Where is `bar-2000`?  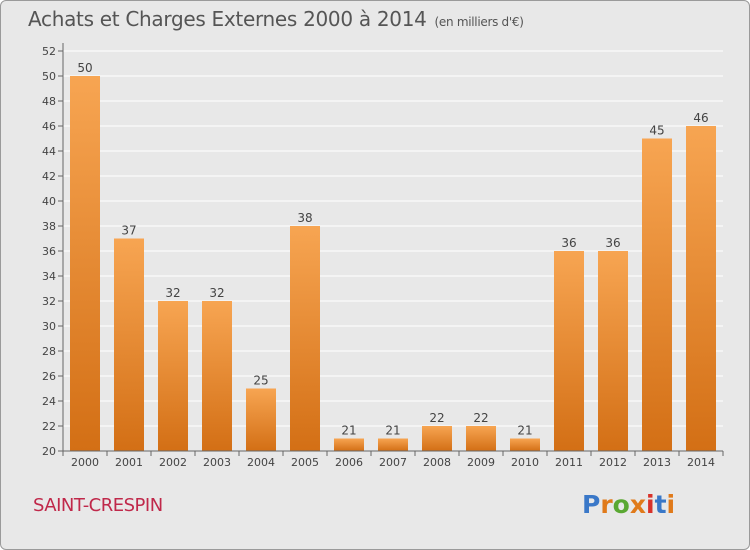 bar-2000 is located at coordinates (85, 263).